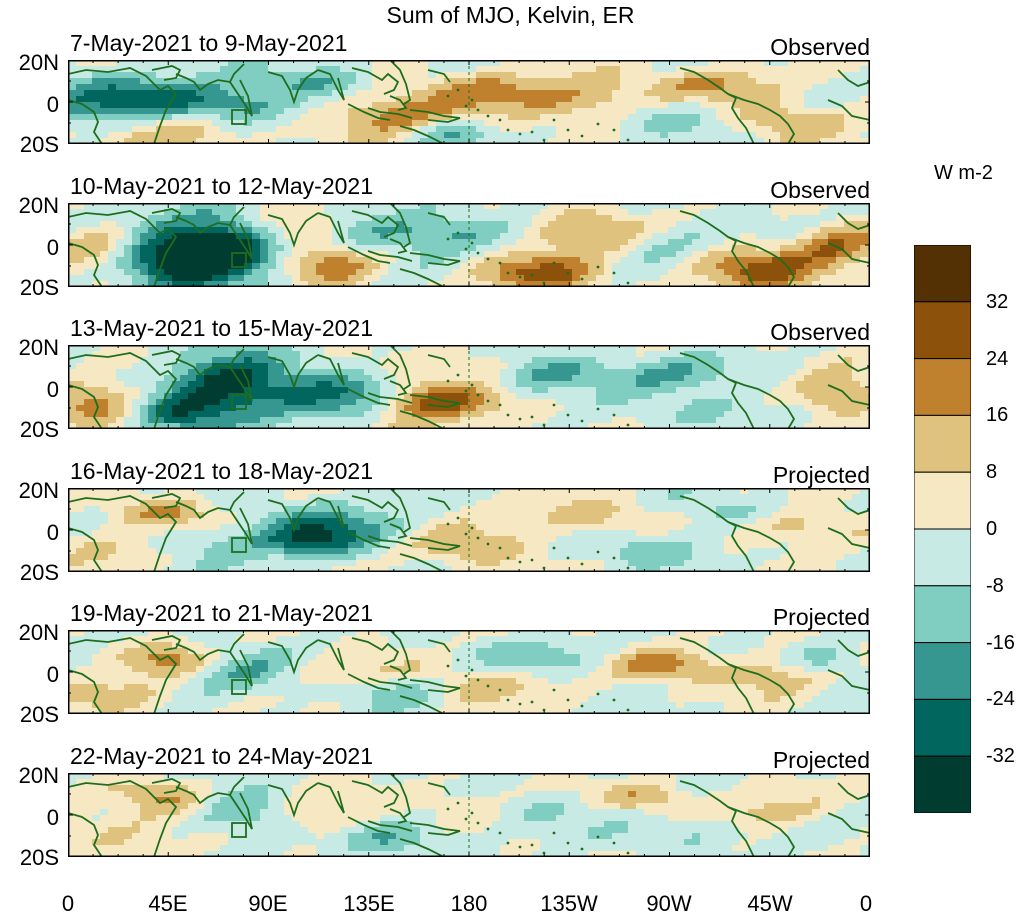 The width and height of the screenshot is (1021, 922). What do you see at coordinates (221, 328) in the screenshot?
I see `panel-date-range: 13-May-2021 to 15-May-2021` at bounding box center [221, 328].